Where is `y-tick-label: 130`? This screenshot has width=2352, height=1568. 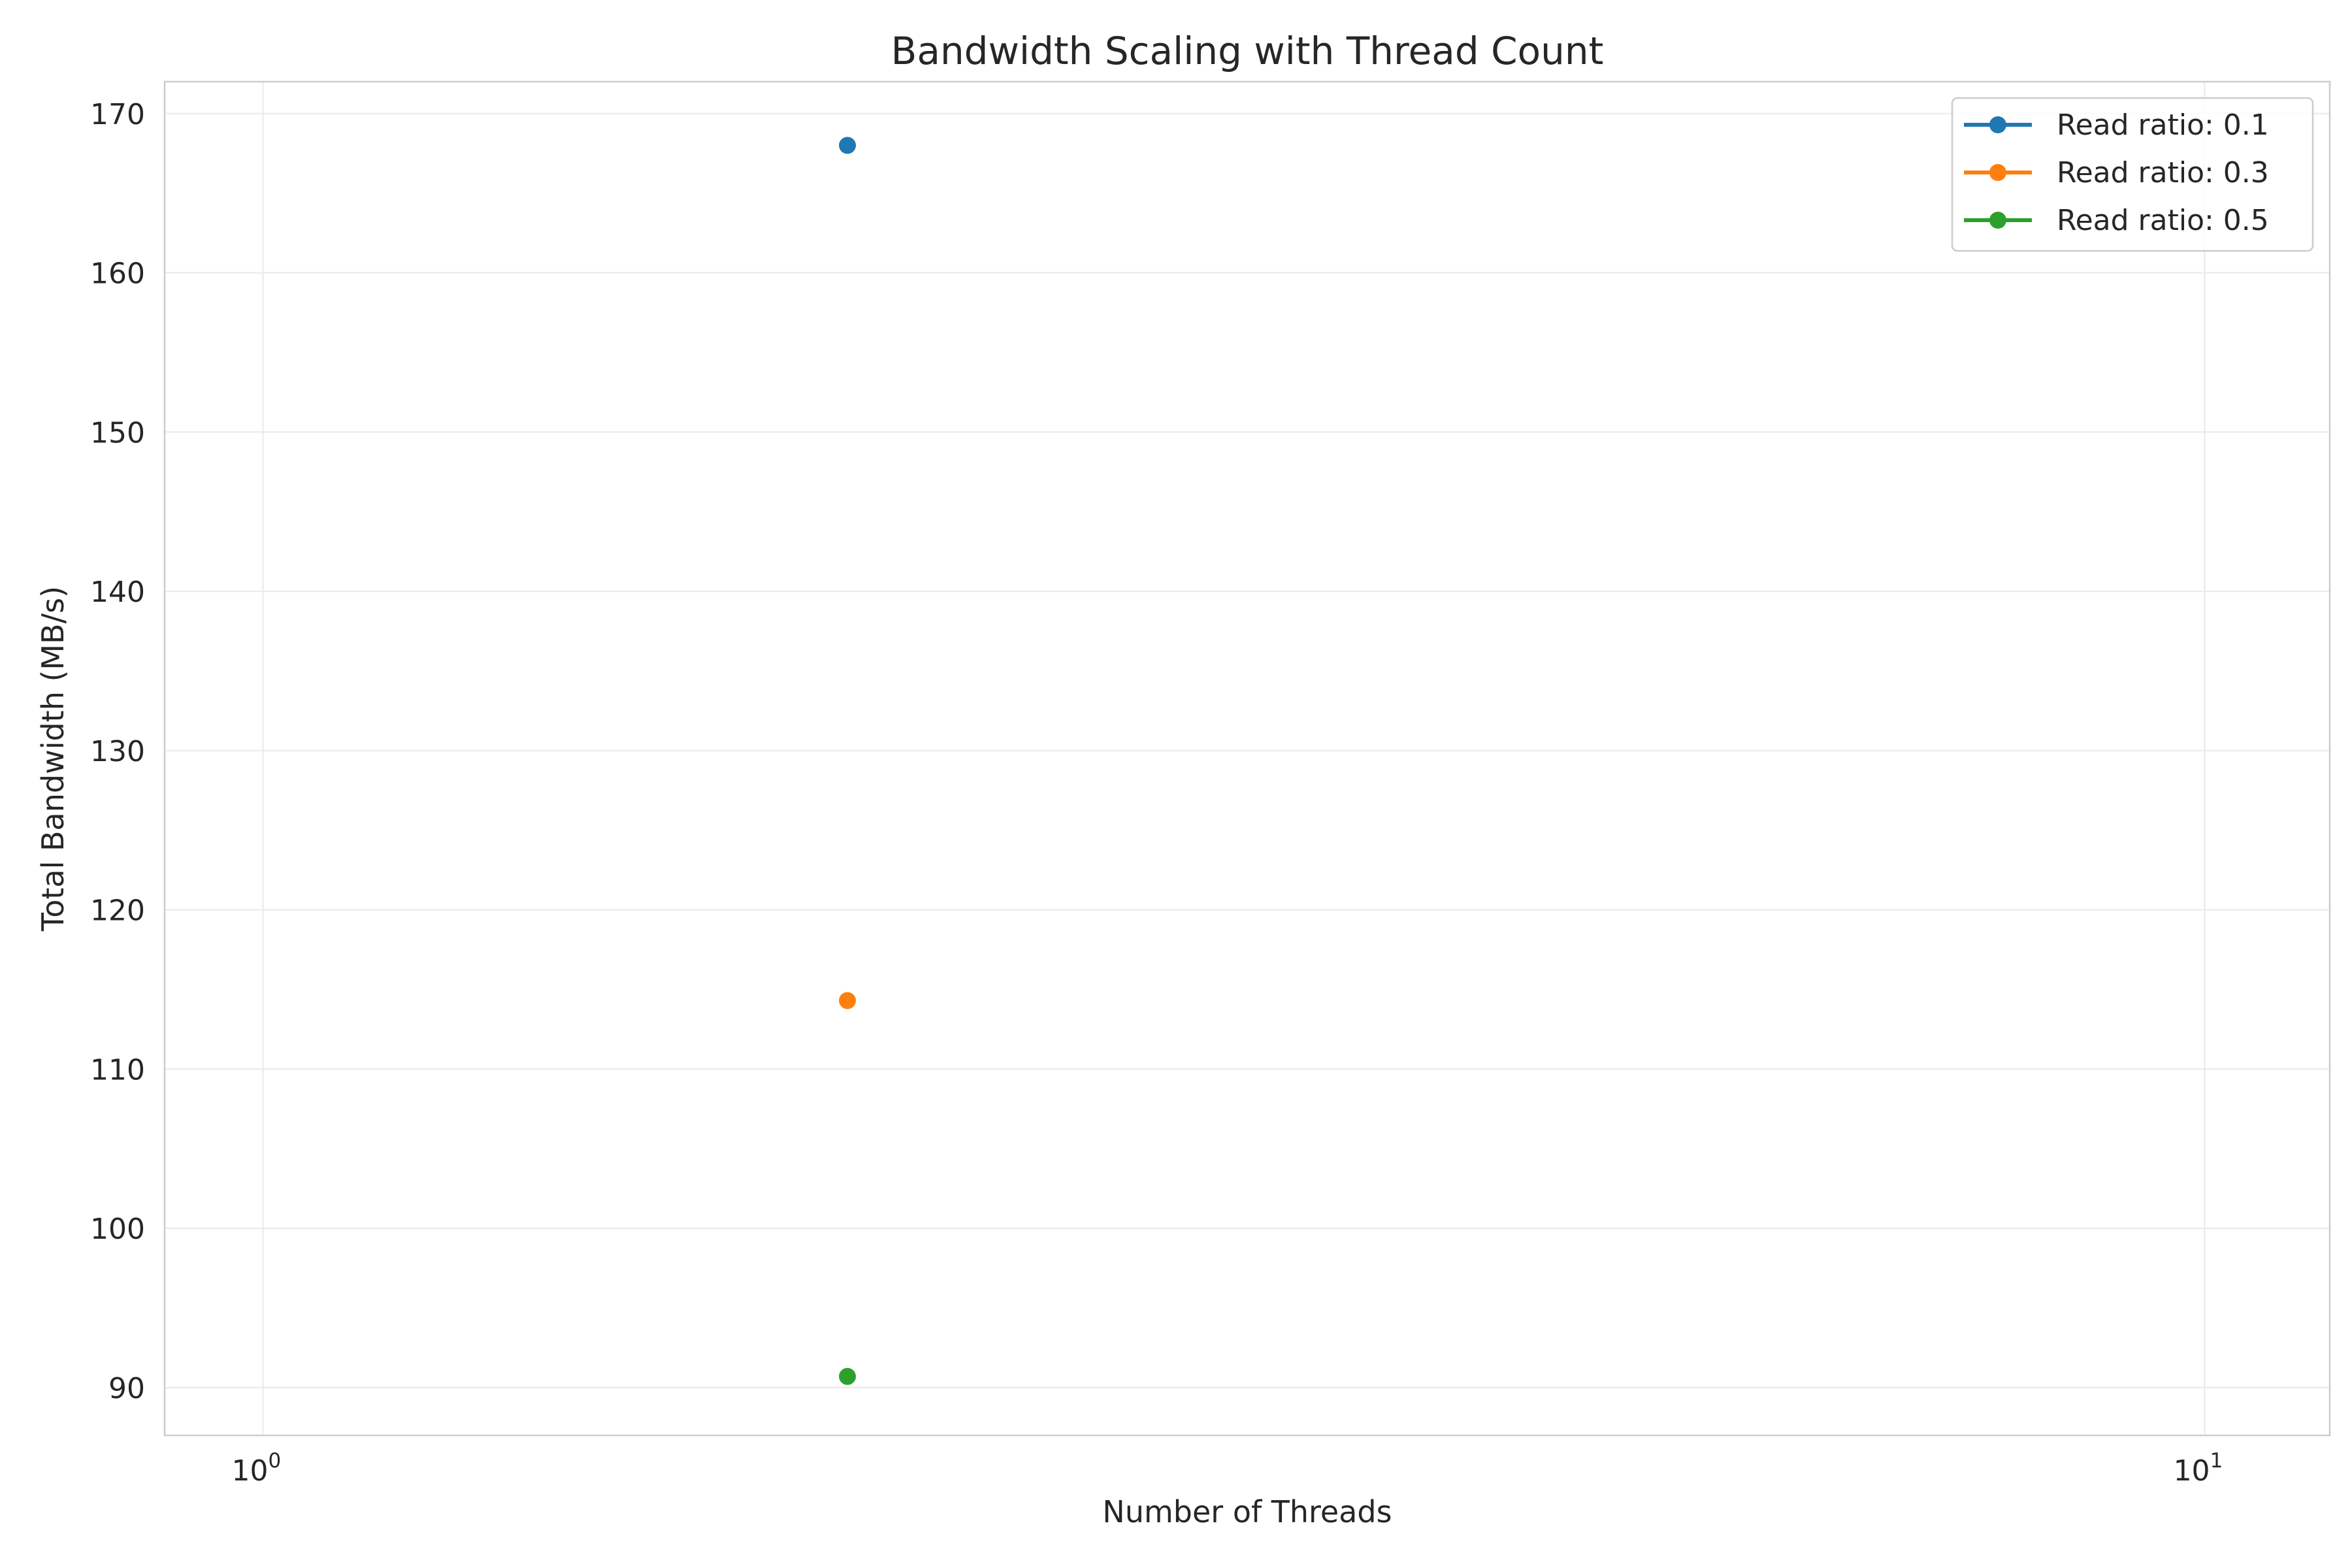 y-tick-label: 130 is located at coordinates (117, 751).